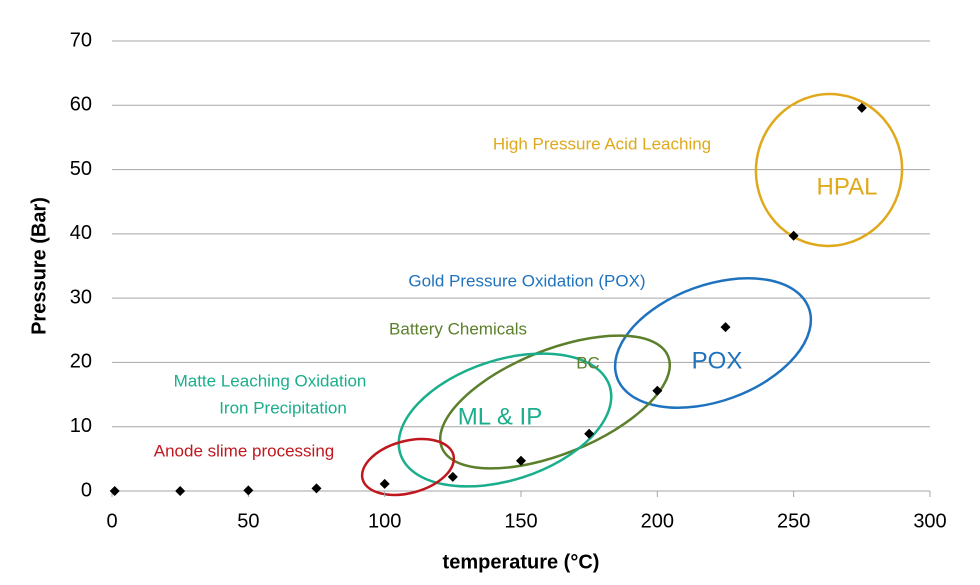 The height and width of the screenshot is (585, 980). I want to click on x-tick-label: 100, so click(384, 521).